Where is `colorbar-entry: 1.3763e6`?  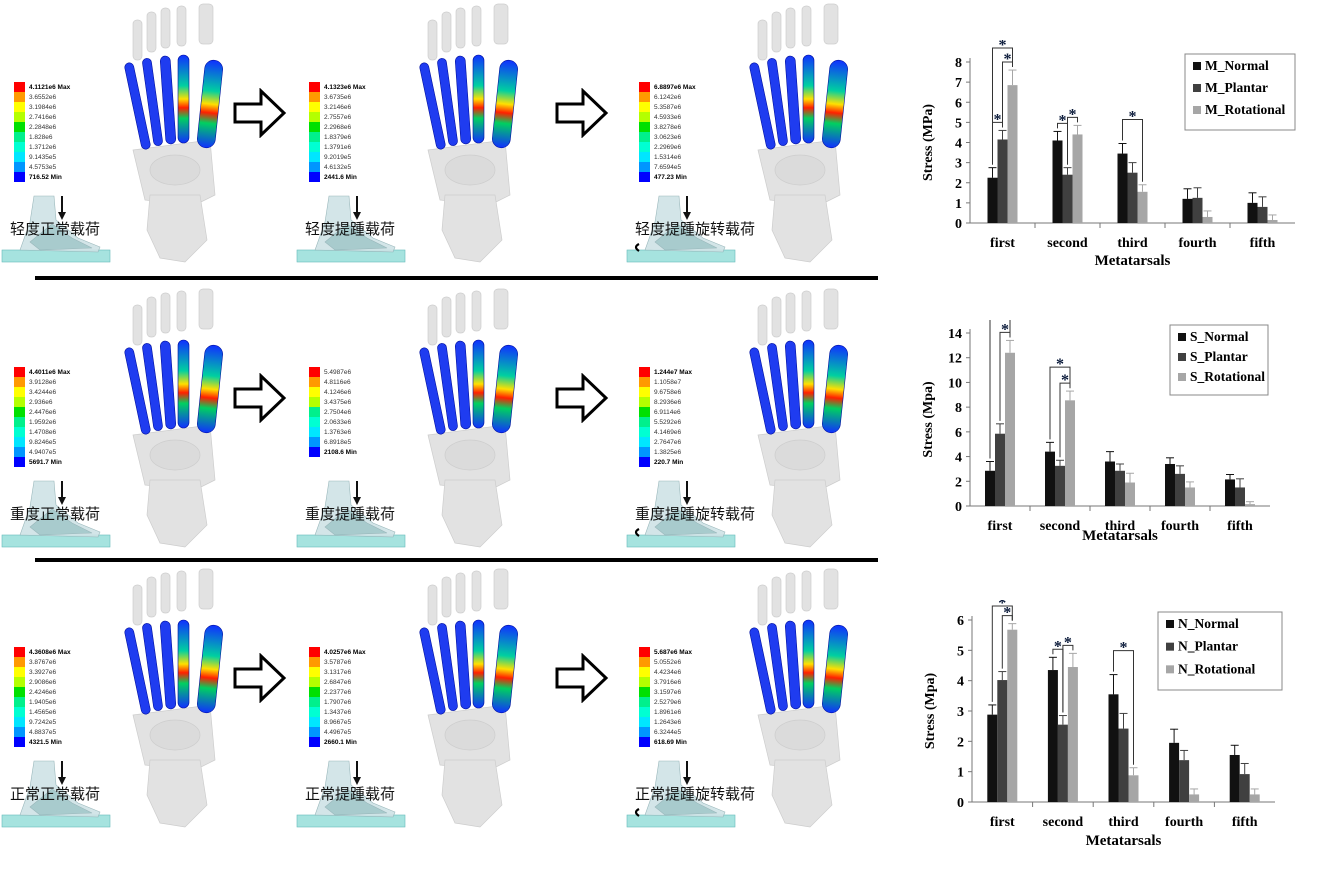 colorbar-entry: 1.3763e6 is located at coordinates (349, 432).